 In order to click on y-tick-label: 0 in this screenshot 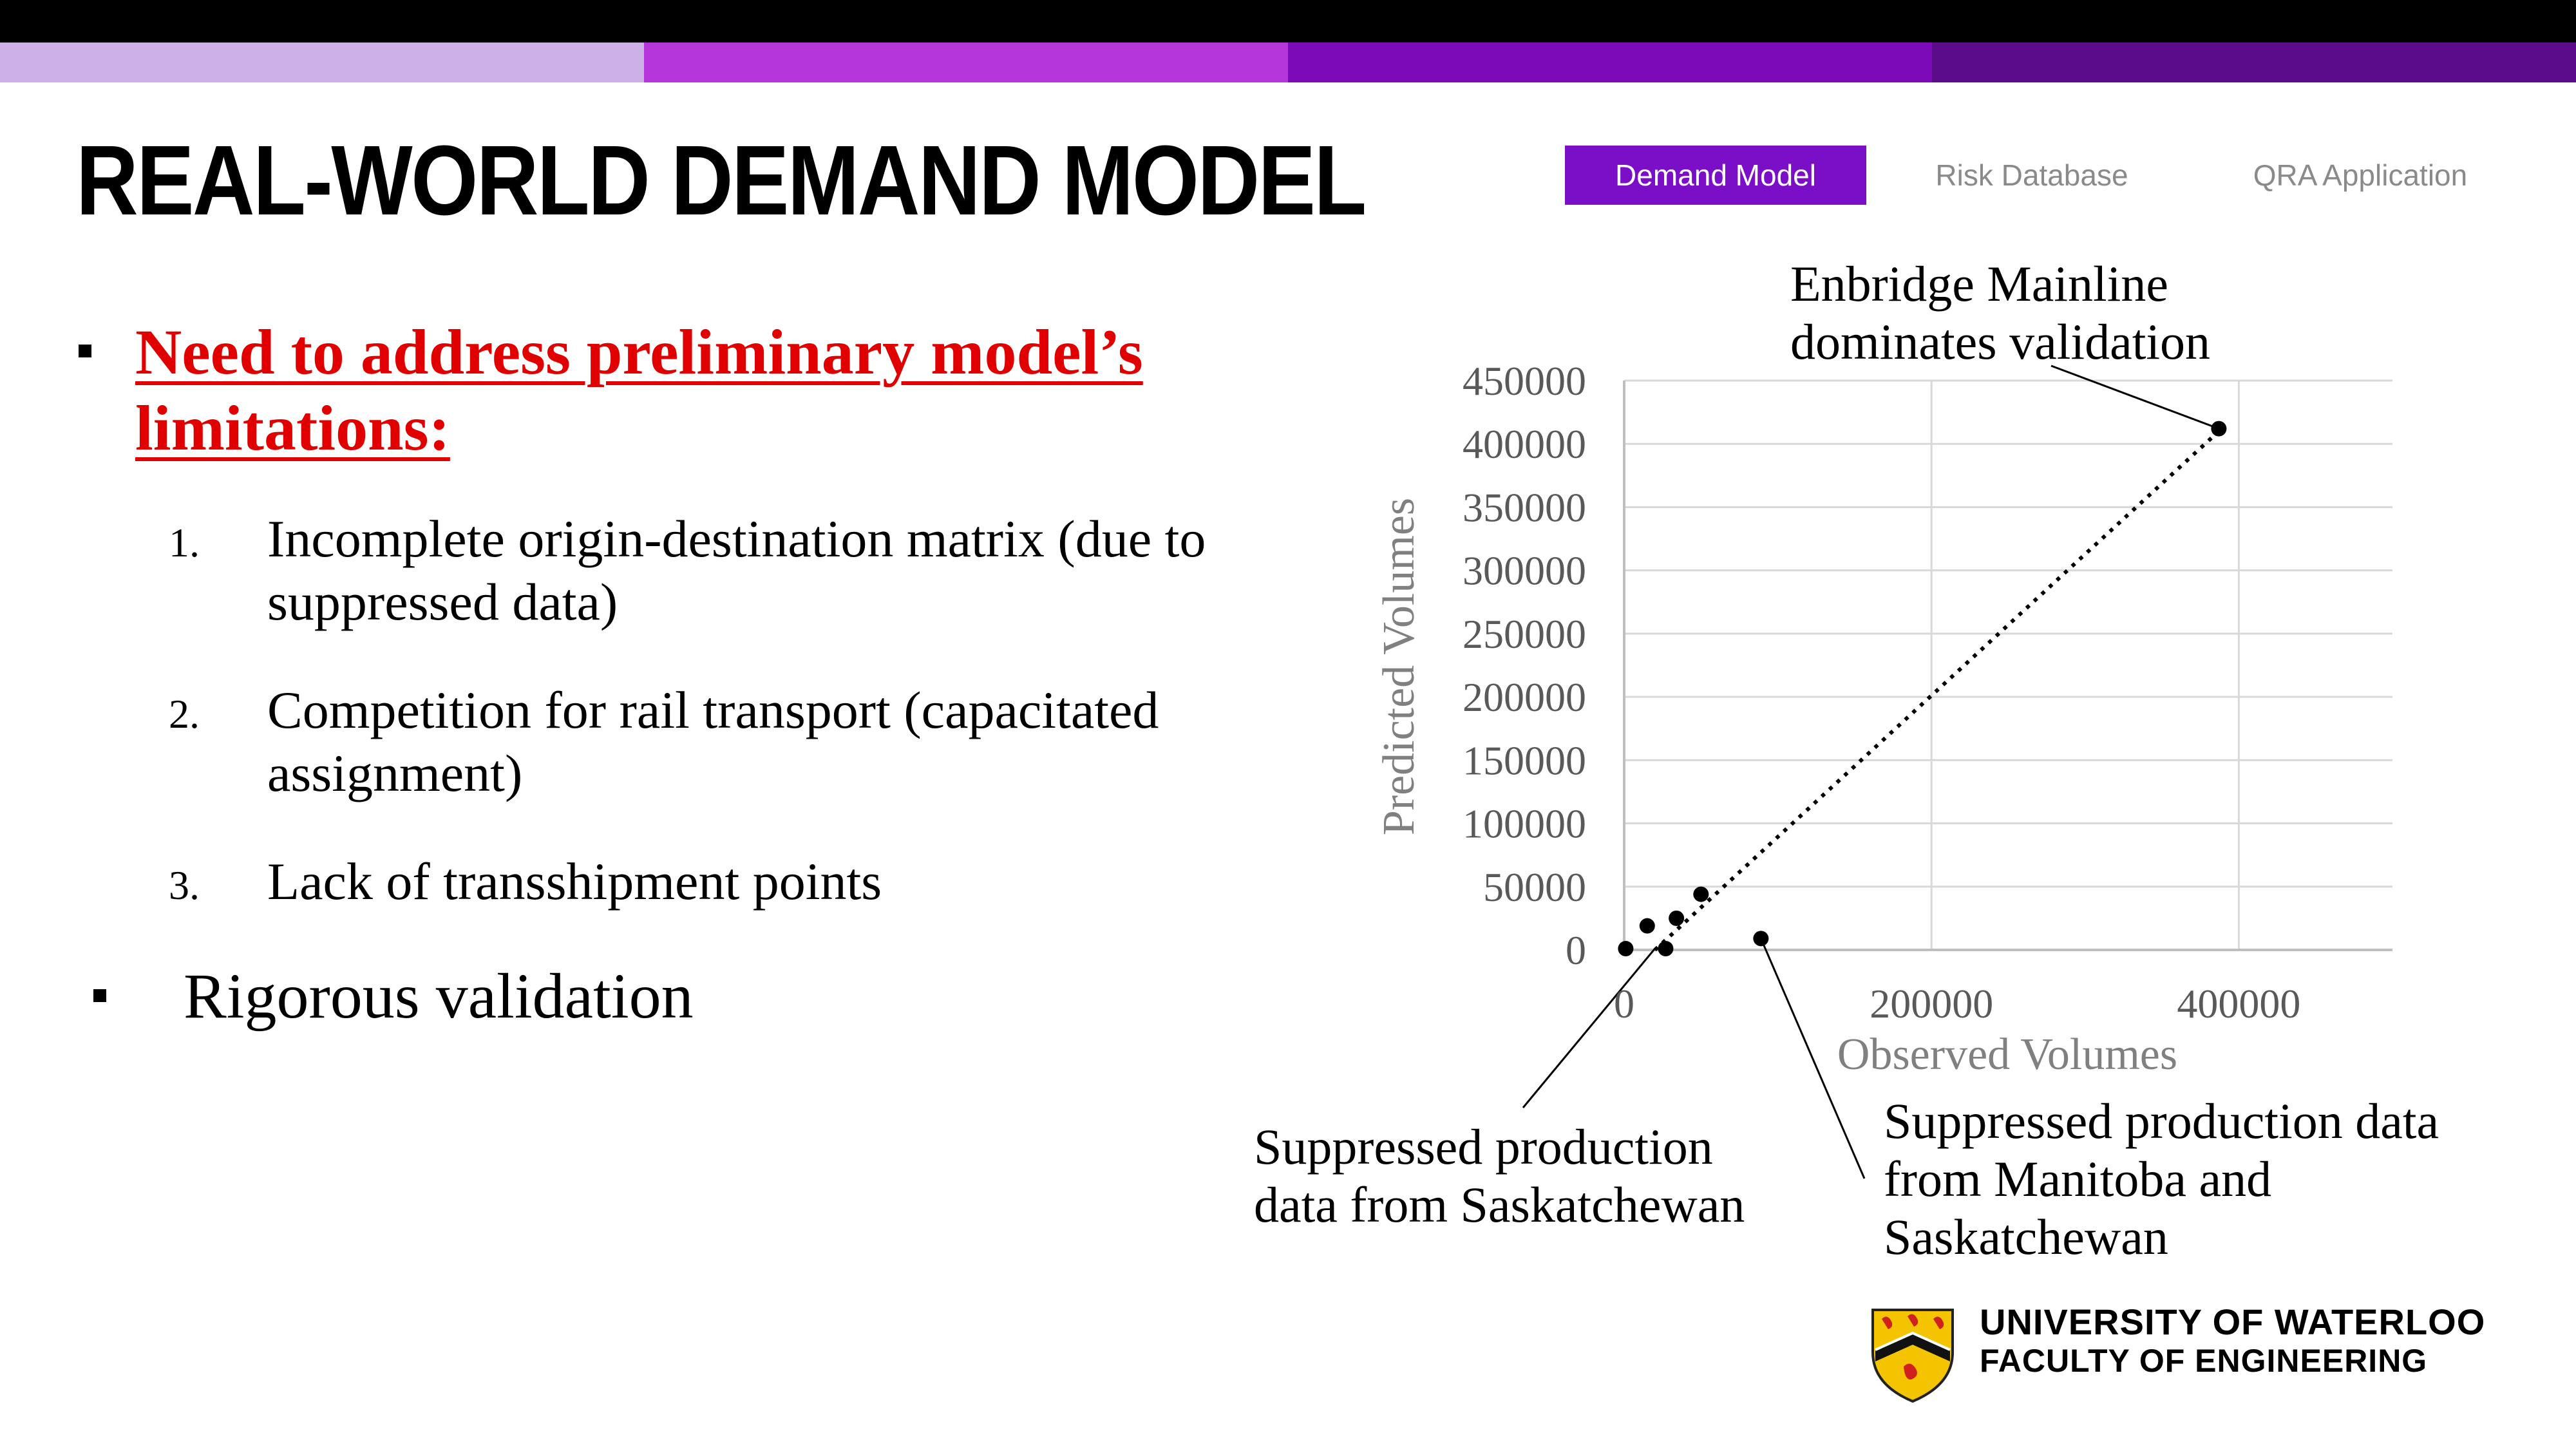, I will do `click(1576, 950)`.